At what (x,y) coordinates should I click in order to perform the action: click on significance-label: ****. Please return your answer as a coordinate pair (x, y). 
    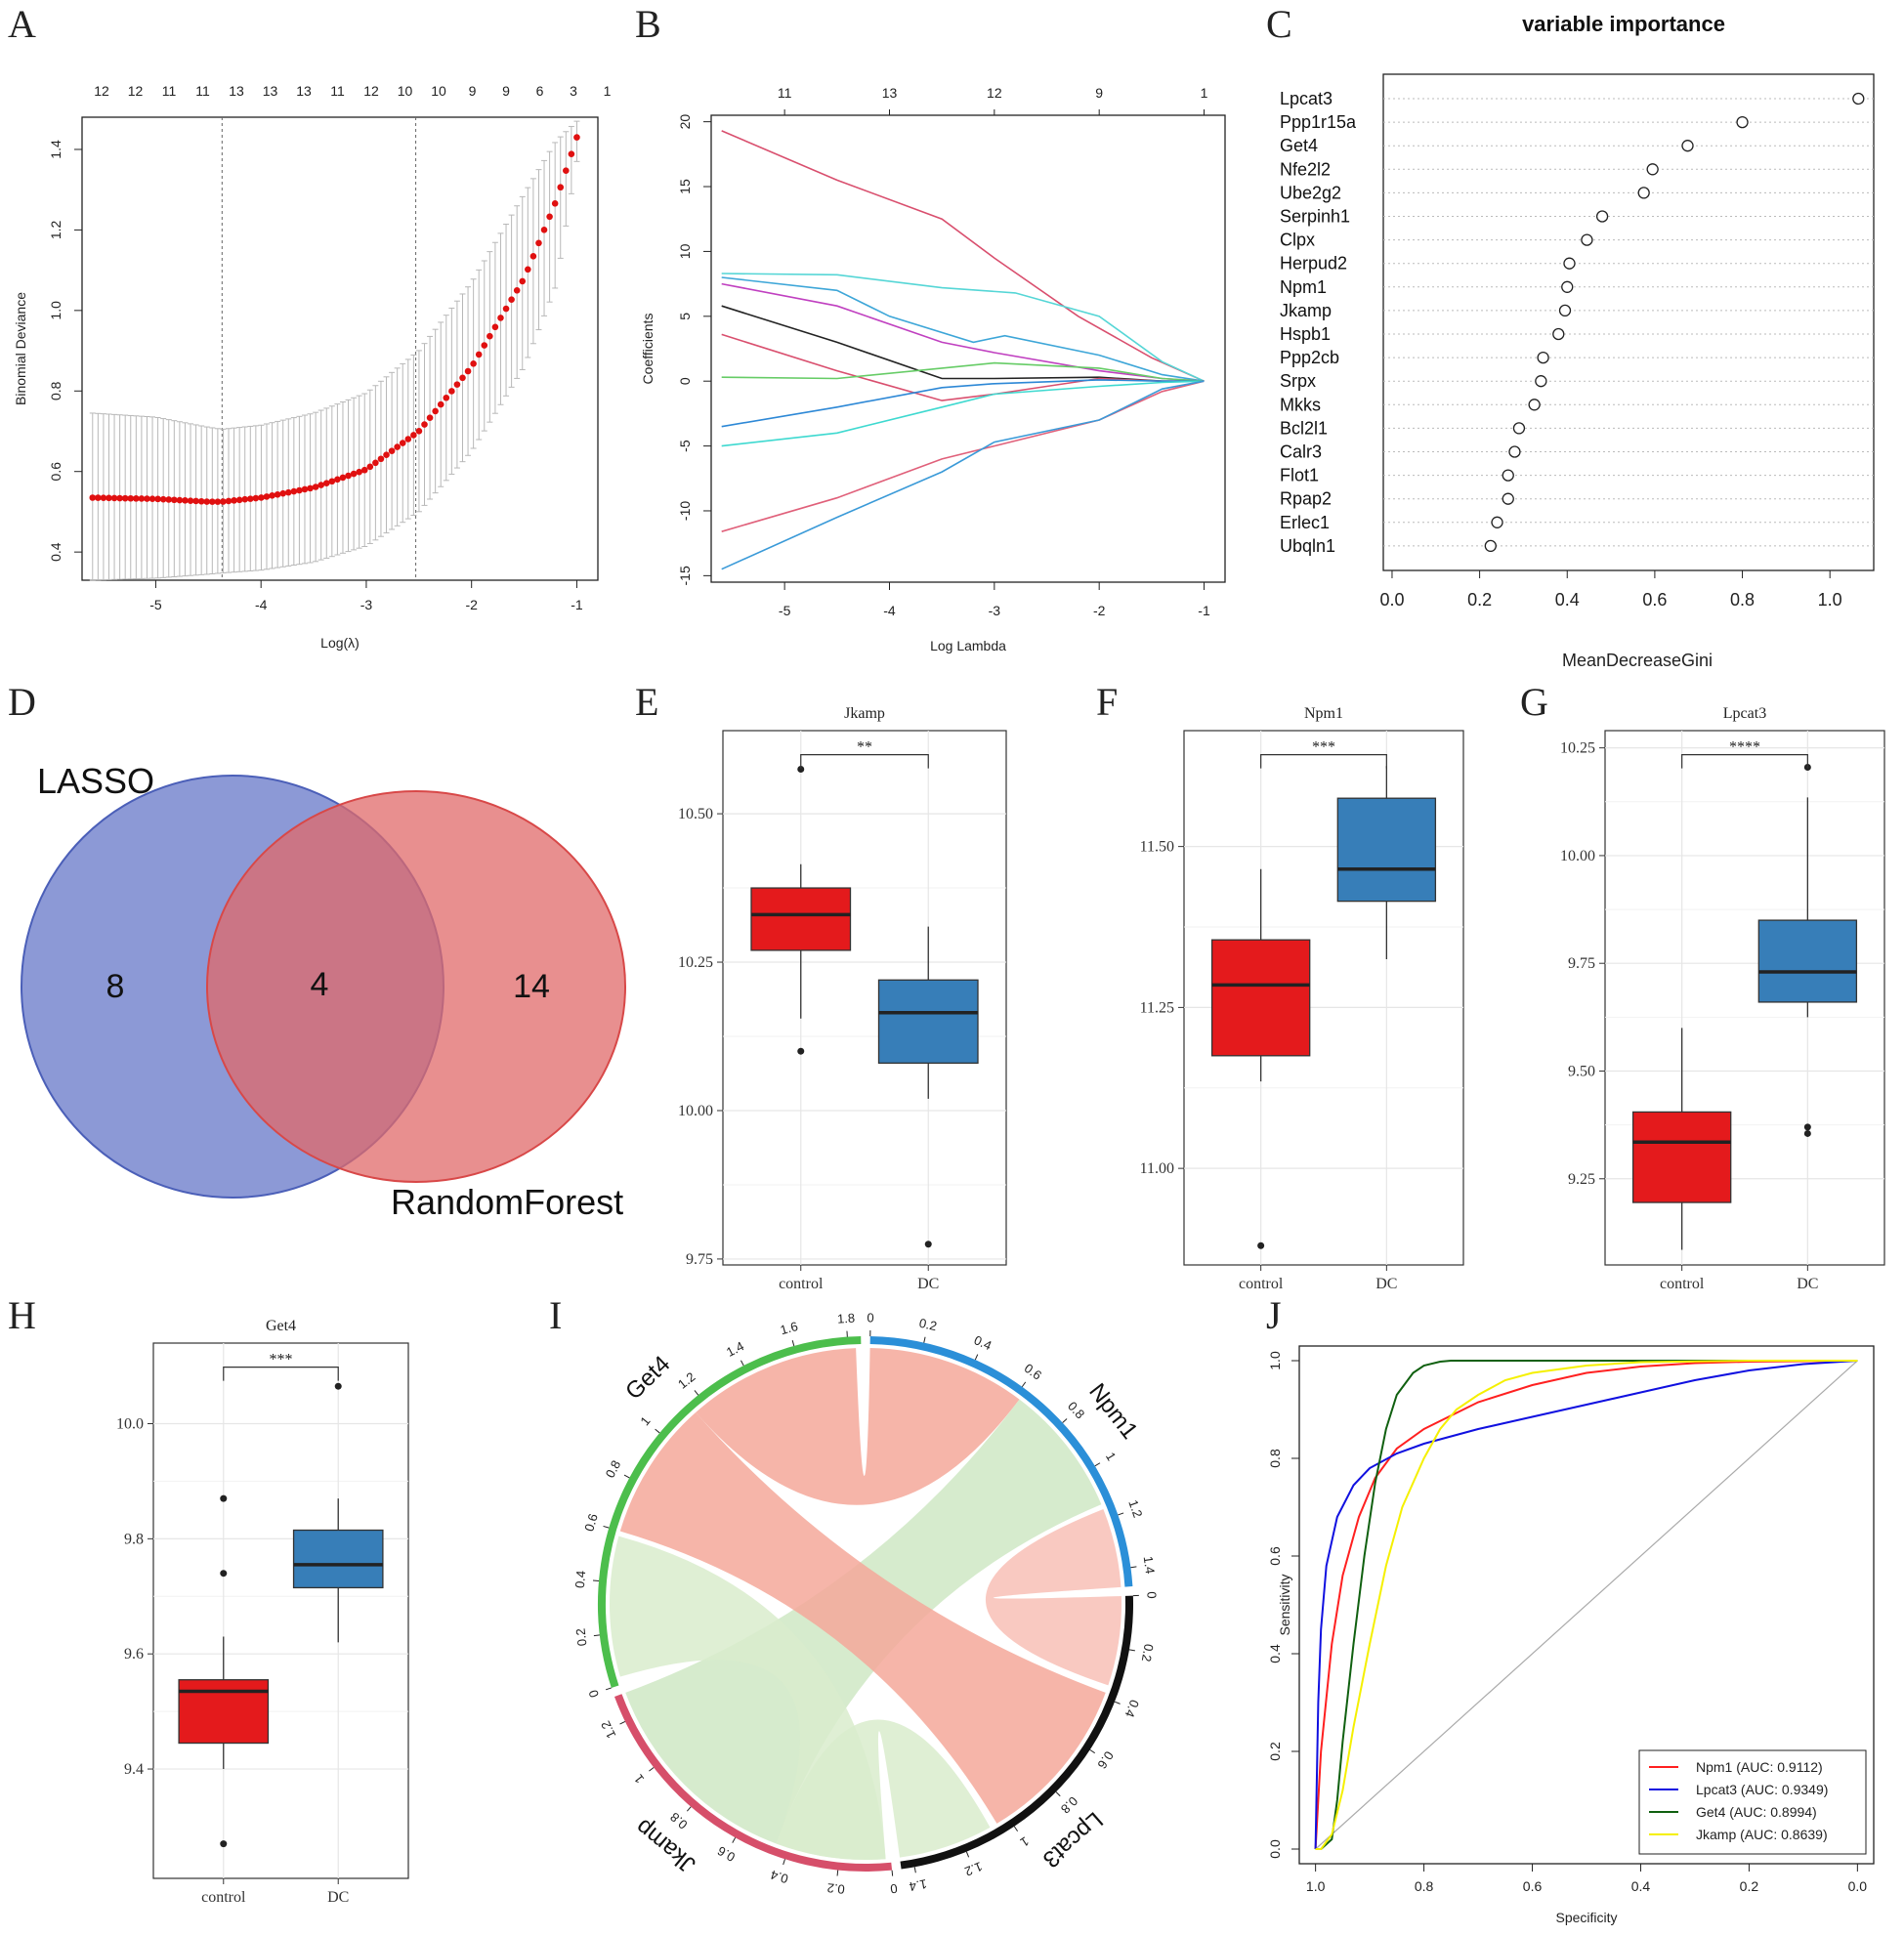
    Looking at the image, I should click on (1744, 747).